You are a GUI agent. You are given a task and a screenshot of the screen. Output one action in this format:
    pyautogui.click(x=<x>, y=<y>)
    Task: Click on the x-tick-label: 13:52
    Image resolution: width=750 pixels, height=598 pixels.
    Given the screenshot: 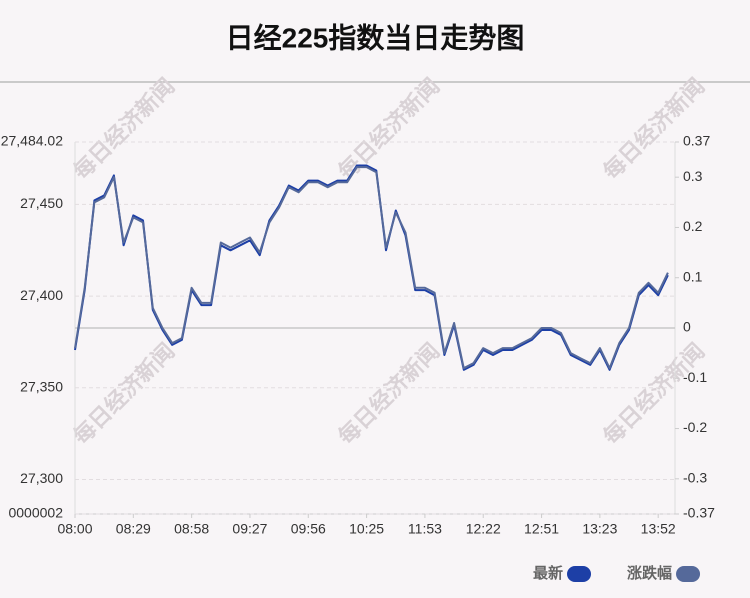 What is the action you would take?
    pyautogui.click(x=658, y=529)
    